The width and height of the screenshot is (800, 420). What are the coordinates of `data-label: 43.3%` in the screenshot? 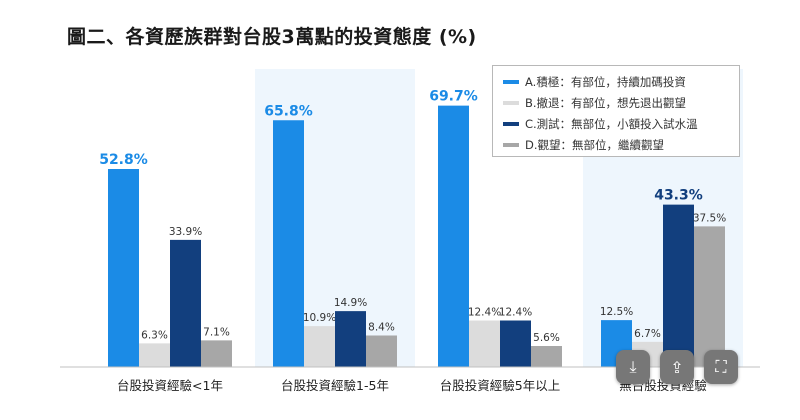 It's located at (678, 196).